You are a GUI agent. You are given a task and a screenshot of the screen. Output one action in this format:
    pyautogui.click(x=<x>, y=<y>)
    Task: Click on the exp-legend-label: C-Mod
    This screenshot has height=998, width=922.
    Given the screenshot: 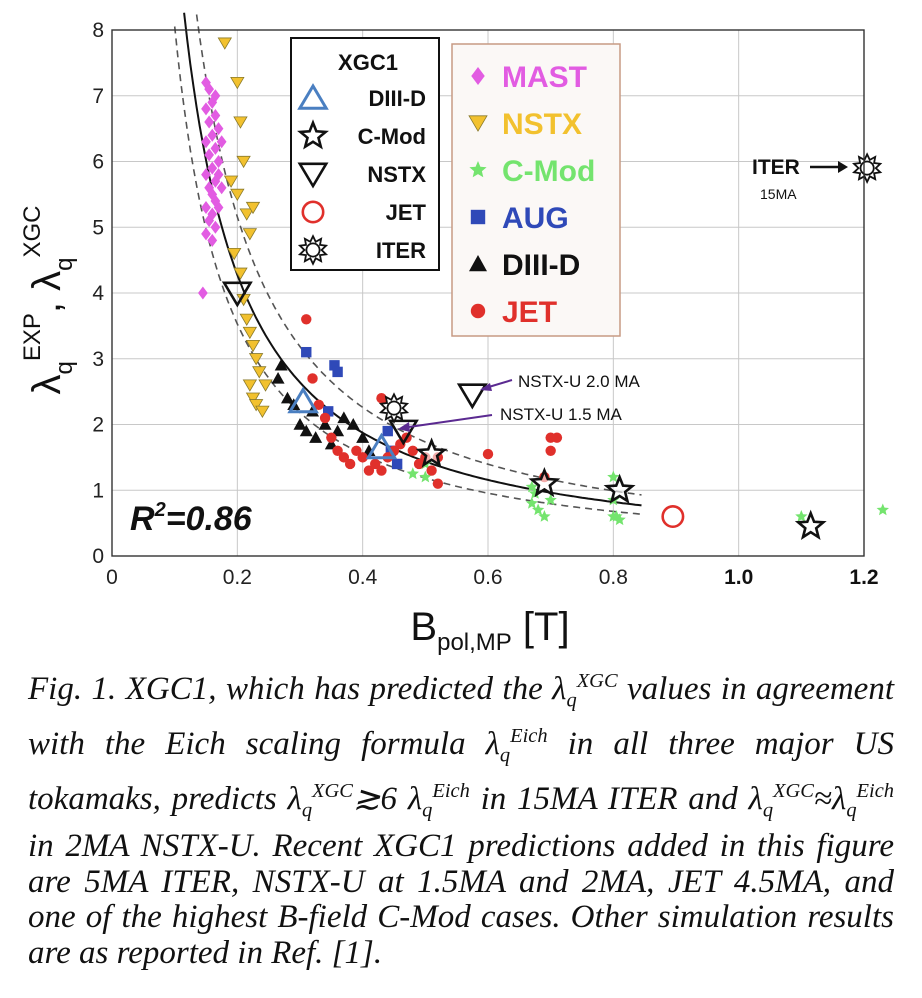 What is the action you would take?
    pyautogui.click(x=548, y=171)
    